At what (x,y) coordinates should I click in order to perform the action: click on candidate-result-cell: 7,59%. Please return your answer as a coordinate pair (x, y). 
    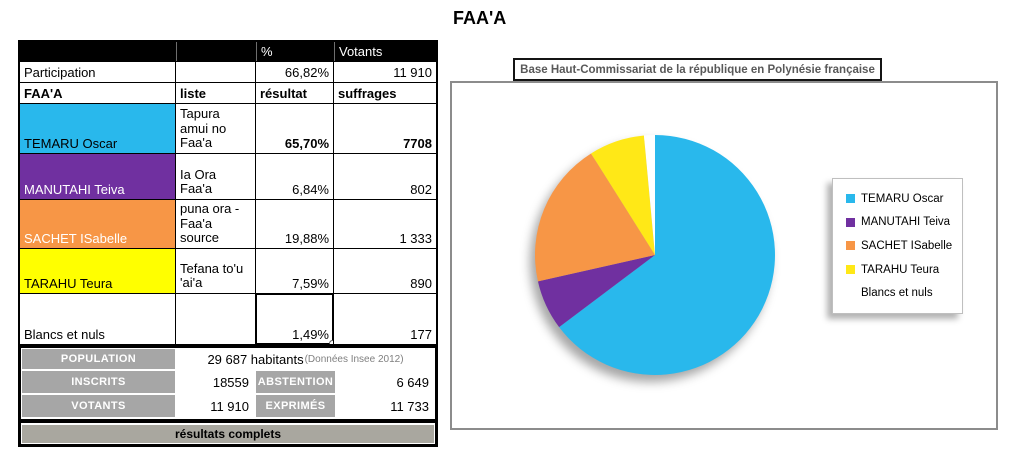
    Looking at the image, I should click on (294, 271).